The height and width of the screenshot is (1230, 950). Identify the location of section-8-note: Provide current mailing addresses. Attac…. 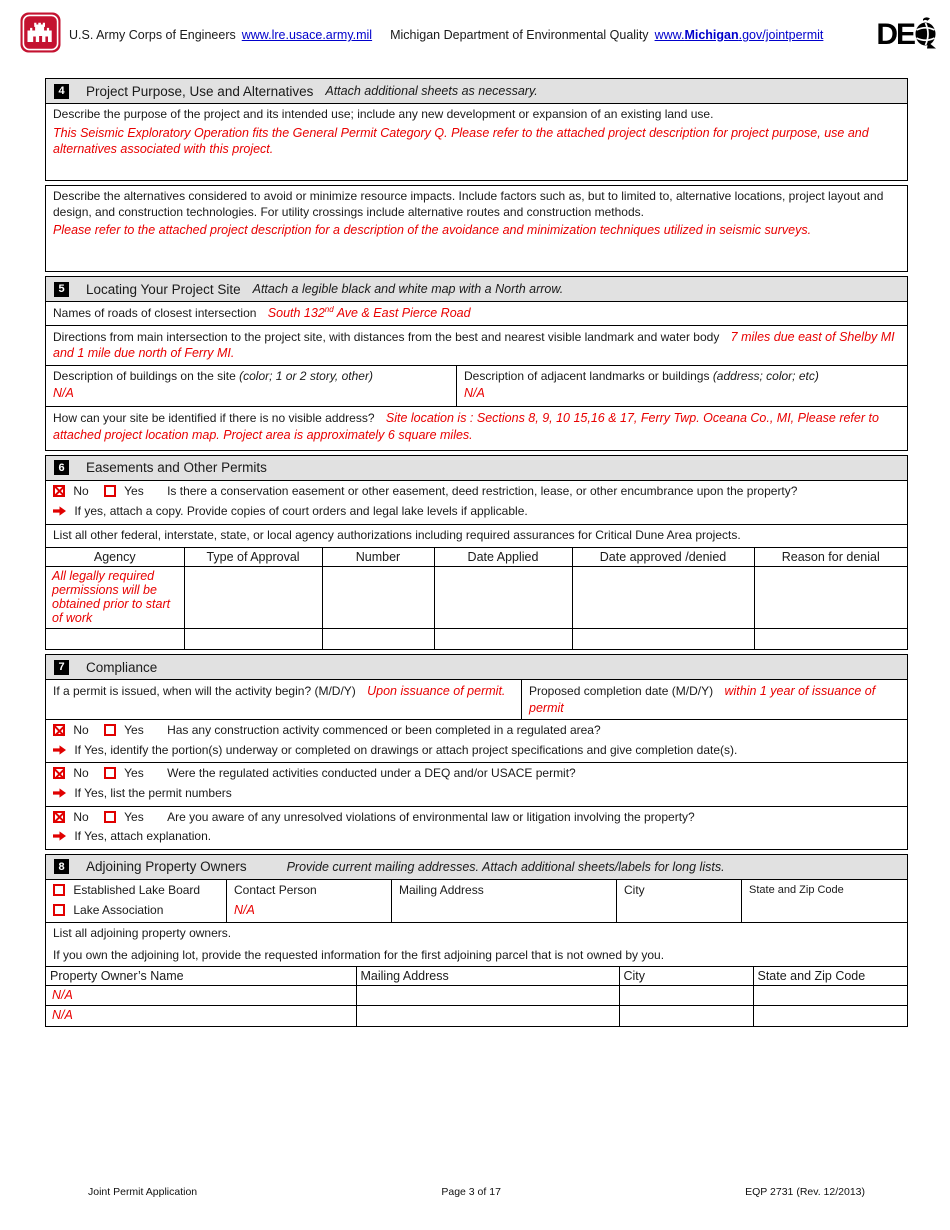
(505, 866).